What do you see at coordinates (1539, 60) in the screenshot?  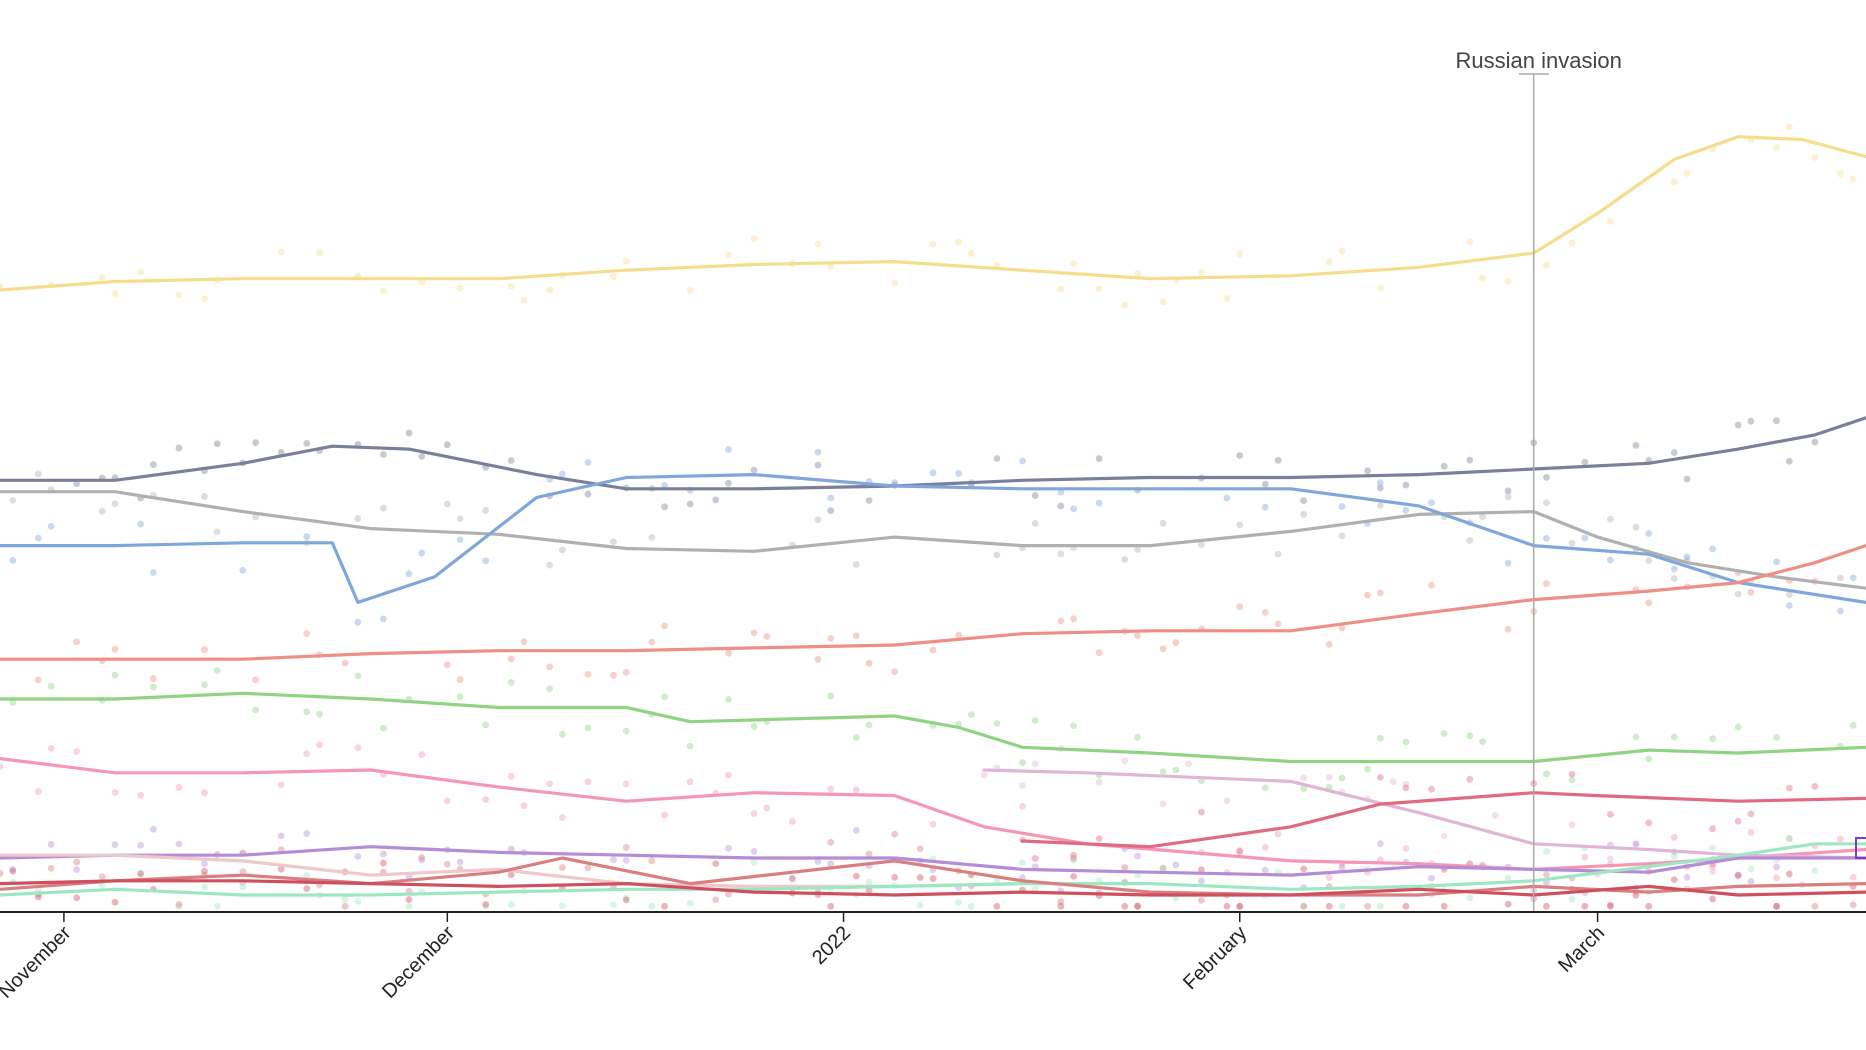 I see `annotation-label: Russian invasion` at bounding box center [1539, 60].